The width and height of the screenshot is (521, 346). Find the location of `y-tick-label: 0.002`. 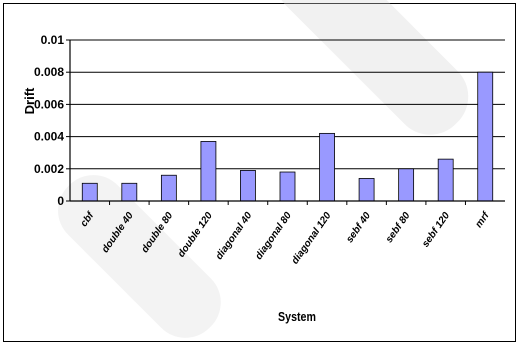

y-tick-label: 0.002 is located at coordinates (49, 169).